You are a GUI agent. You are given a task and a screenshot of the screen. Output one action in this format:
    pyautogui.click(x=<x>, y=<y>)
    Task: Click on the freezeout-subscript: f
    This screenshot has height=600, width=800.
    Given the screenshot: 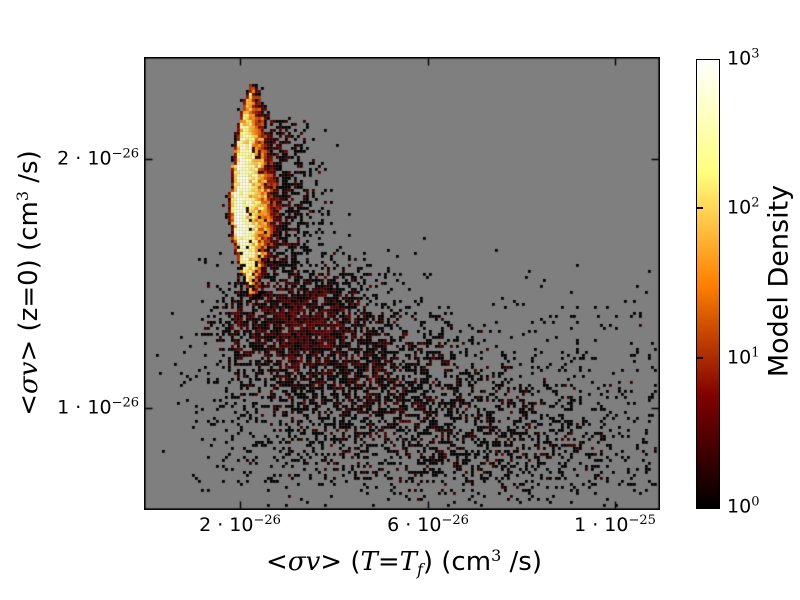 What is the action you would take?
    pyautogui.click(x=419, y=569)
    